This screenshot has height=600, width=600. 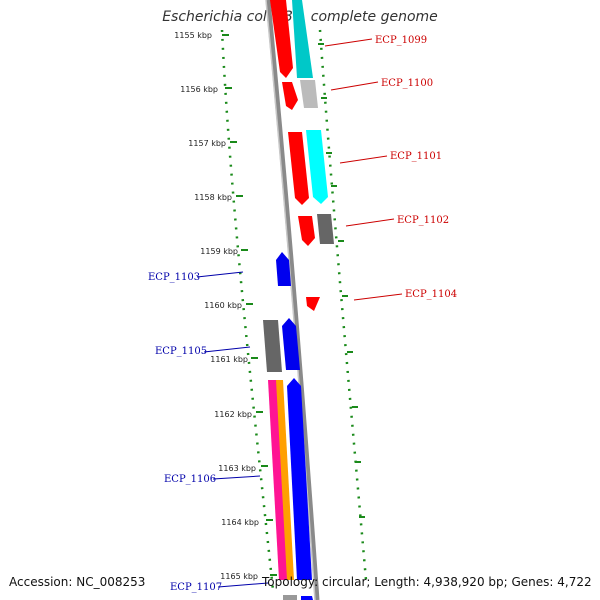 What do you see at coordinates (239, 576) in the screenshot?
I see `tick-label: 1165 kbp` at bounding box center [239, 576].